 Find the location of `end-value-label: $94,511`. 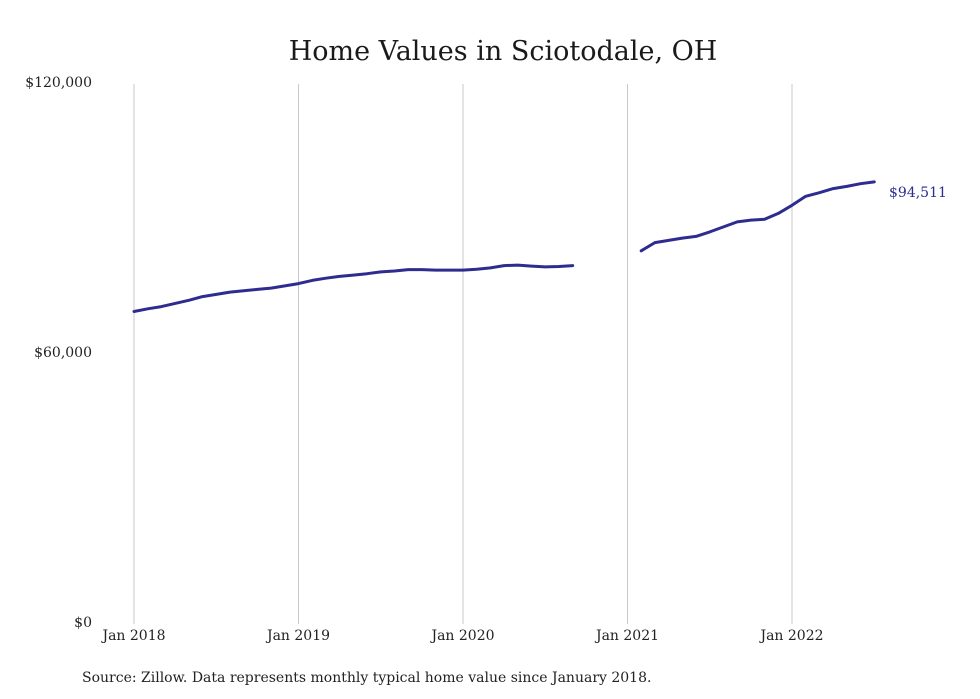

end-value-label: $94,511 is located at coordinates (918, 193).